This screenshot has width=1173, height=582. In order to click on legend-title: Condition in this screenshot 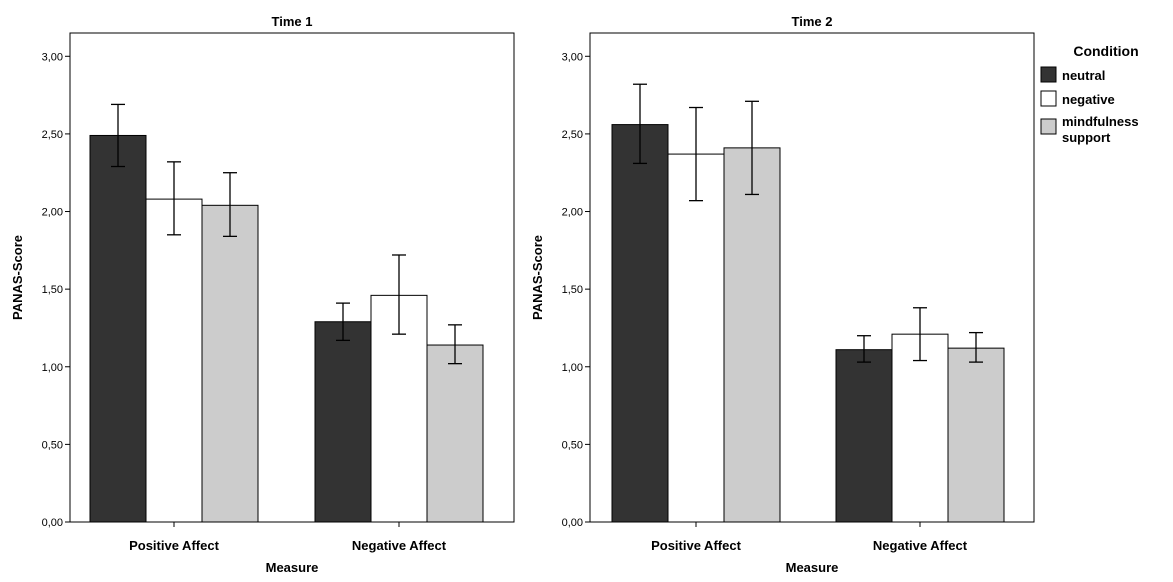, I will do `click(1105, 51)`.